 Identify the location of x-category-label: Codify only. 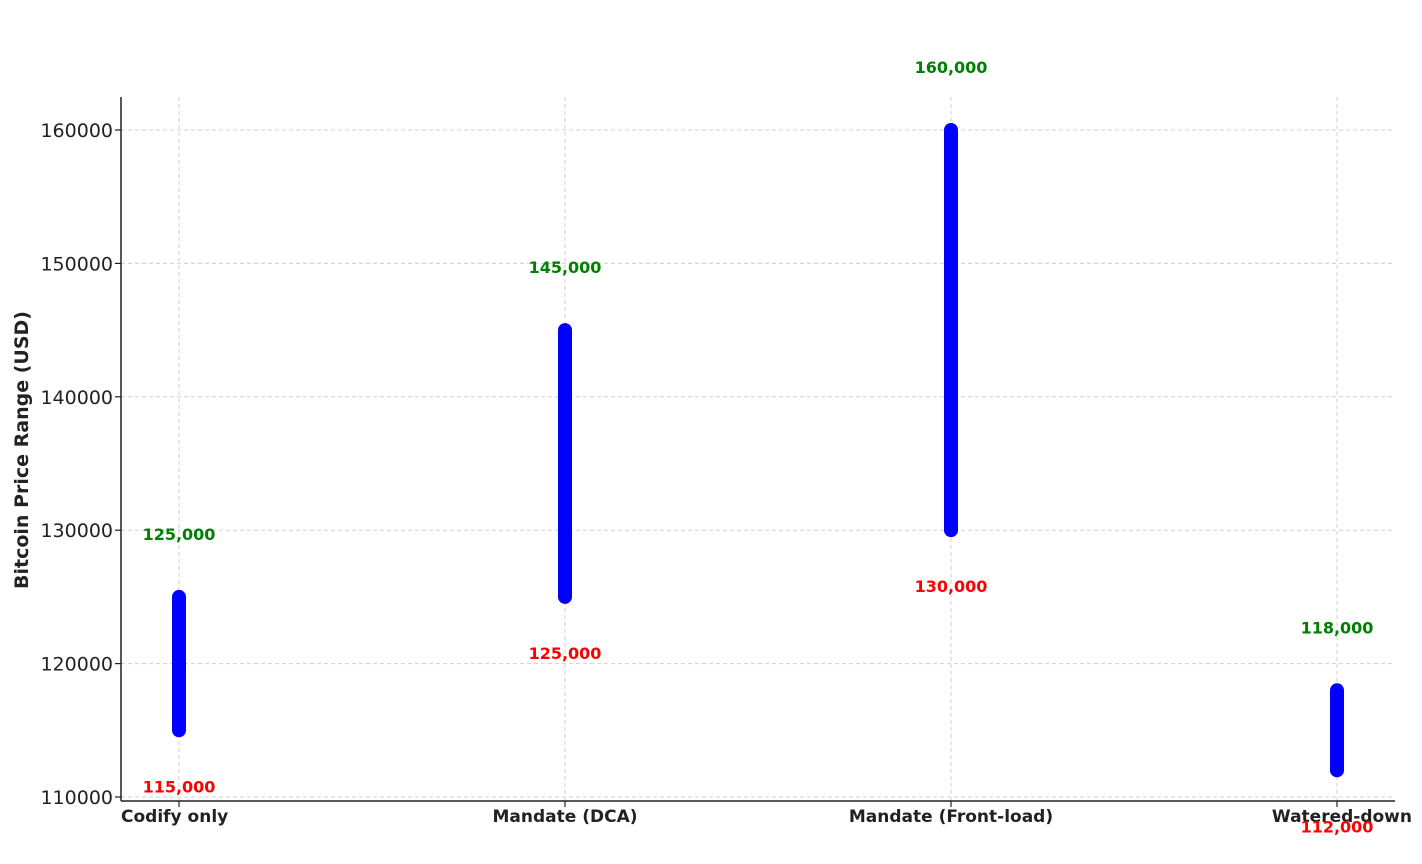
(174, 817).